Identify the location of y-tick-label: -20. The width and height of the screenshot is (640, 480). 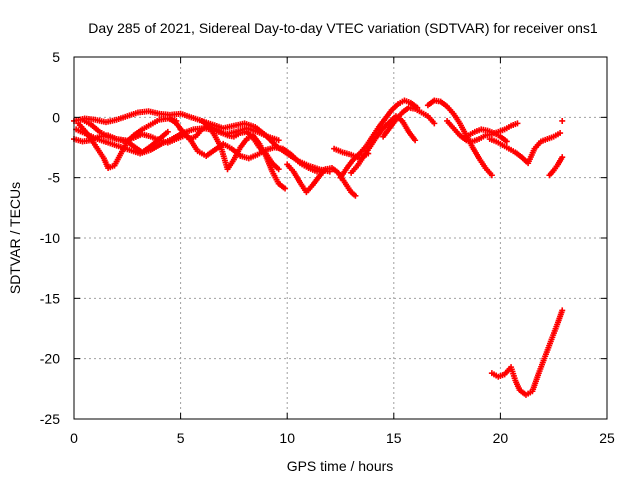
(50, 359).